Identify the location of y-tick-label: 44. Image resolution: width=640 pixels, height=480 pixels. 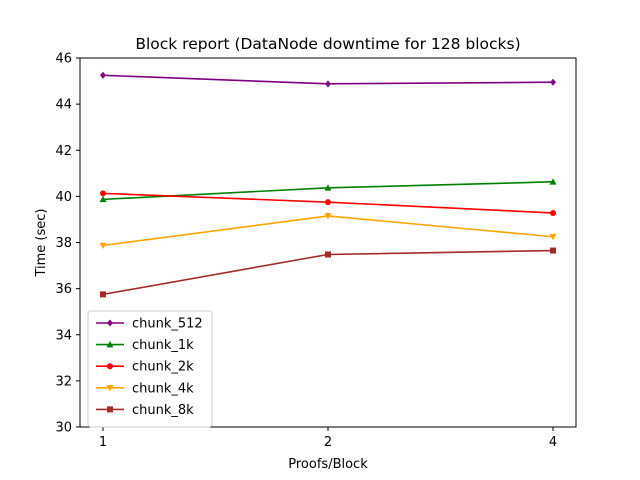
(63, 105).